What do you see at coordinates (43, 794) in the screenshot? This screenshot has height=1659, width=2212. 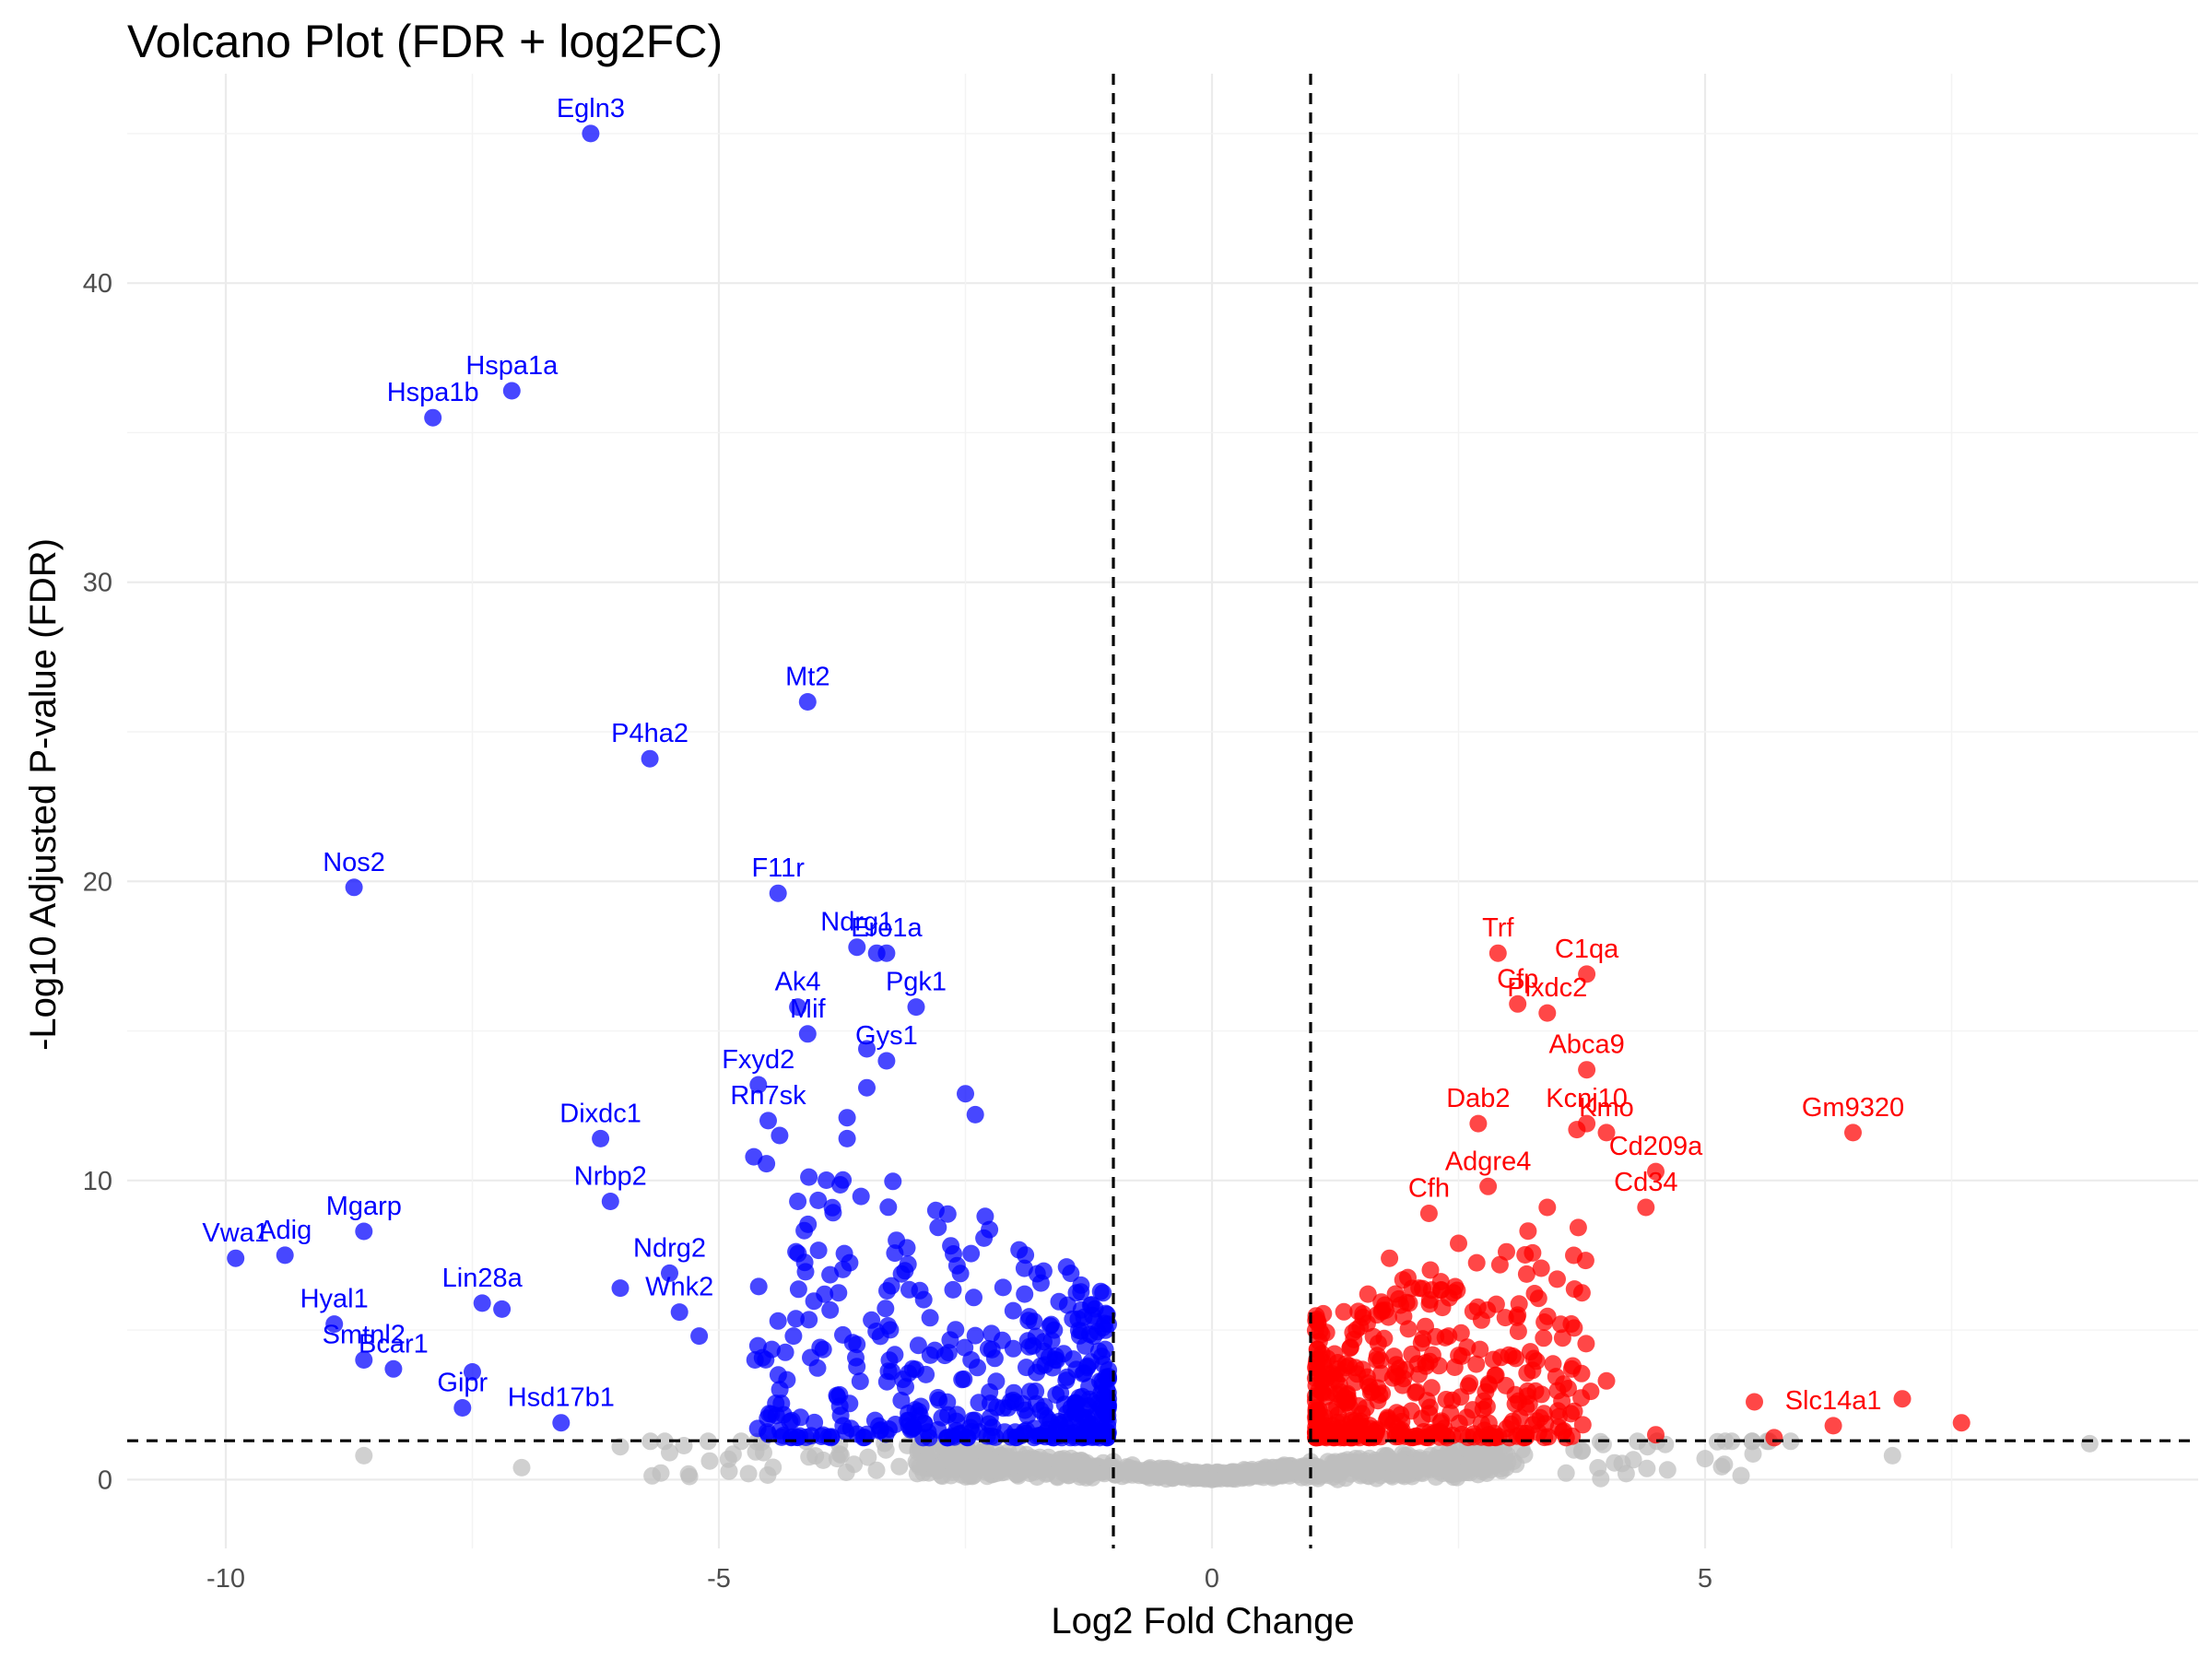 I see `y-axis-label: -Log10 Adjusted P-value (FDR)` at bounding box center [43, 794].